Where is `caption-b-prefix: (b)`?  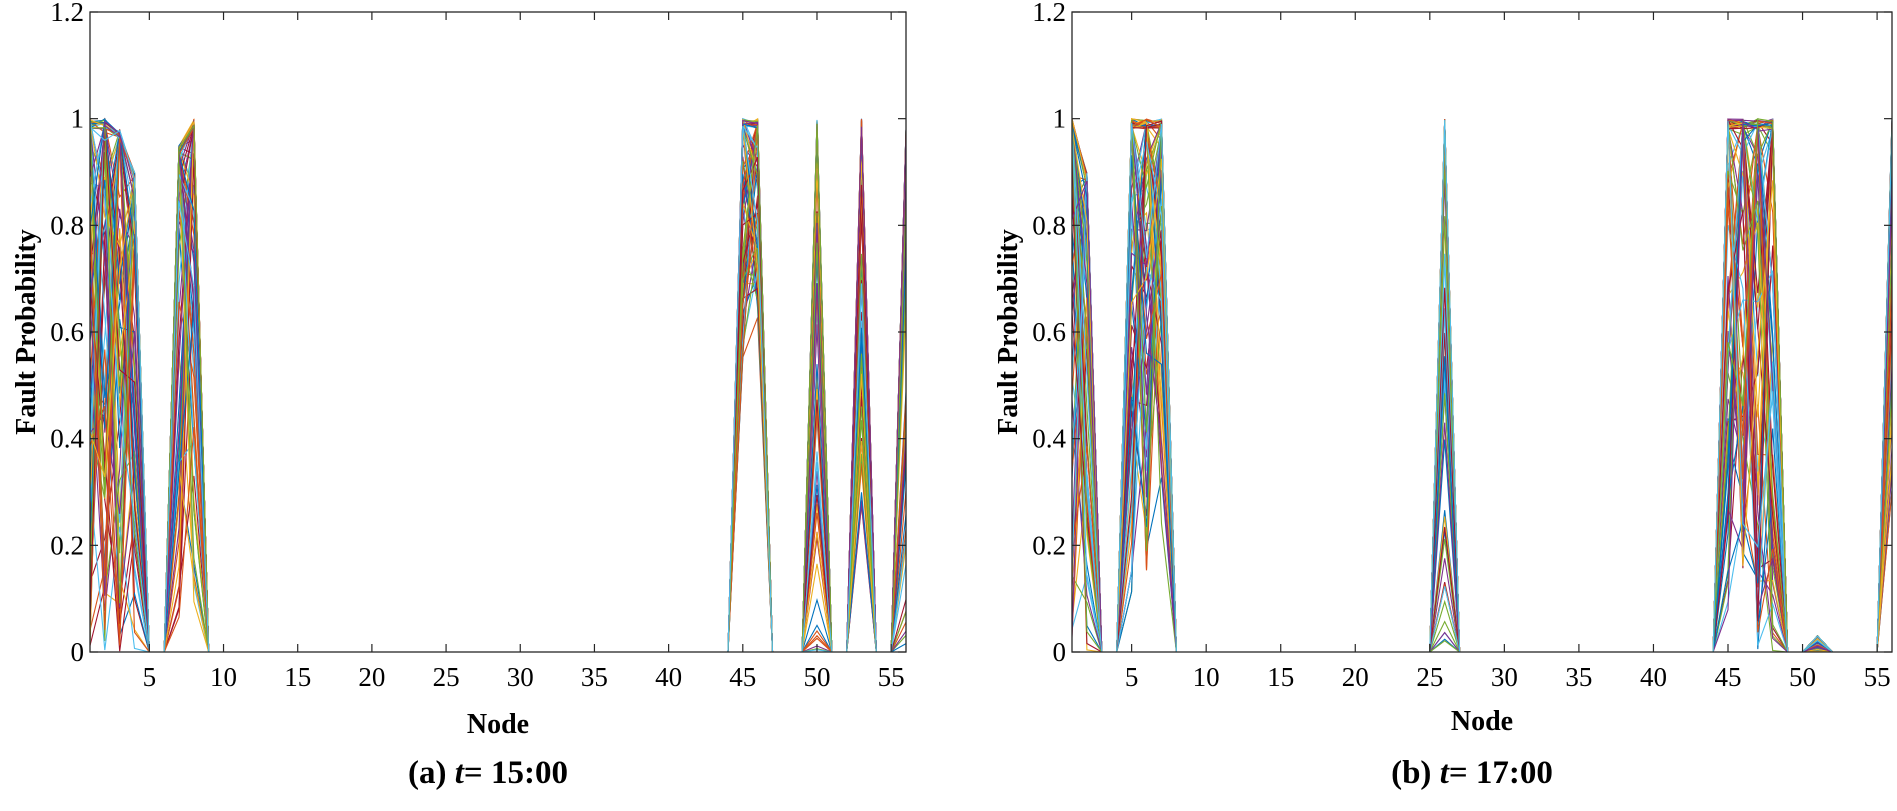 caption-b-prefix: (b) is located at coordinates (1415, 773).